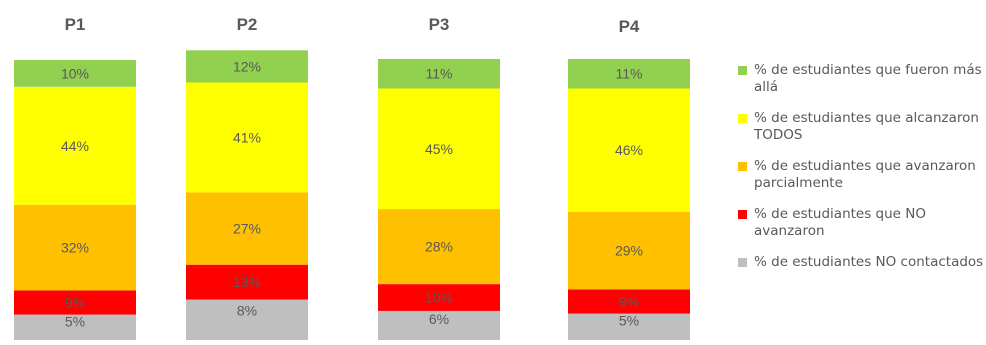 This screenshot has height=345, width=986. What do you see at coordinates (247, 24) in the screenshot?
I see `category-label-p2: P2` at bounding box center [247, 24].